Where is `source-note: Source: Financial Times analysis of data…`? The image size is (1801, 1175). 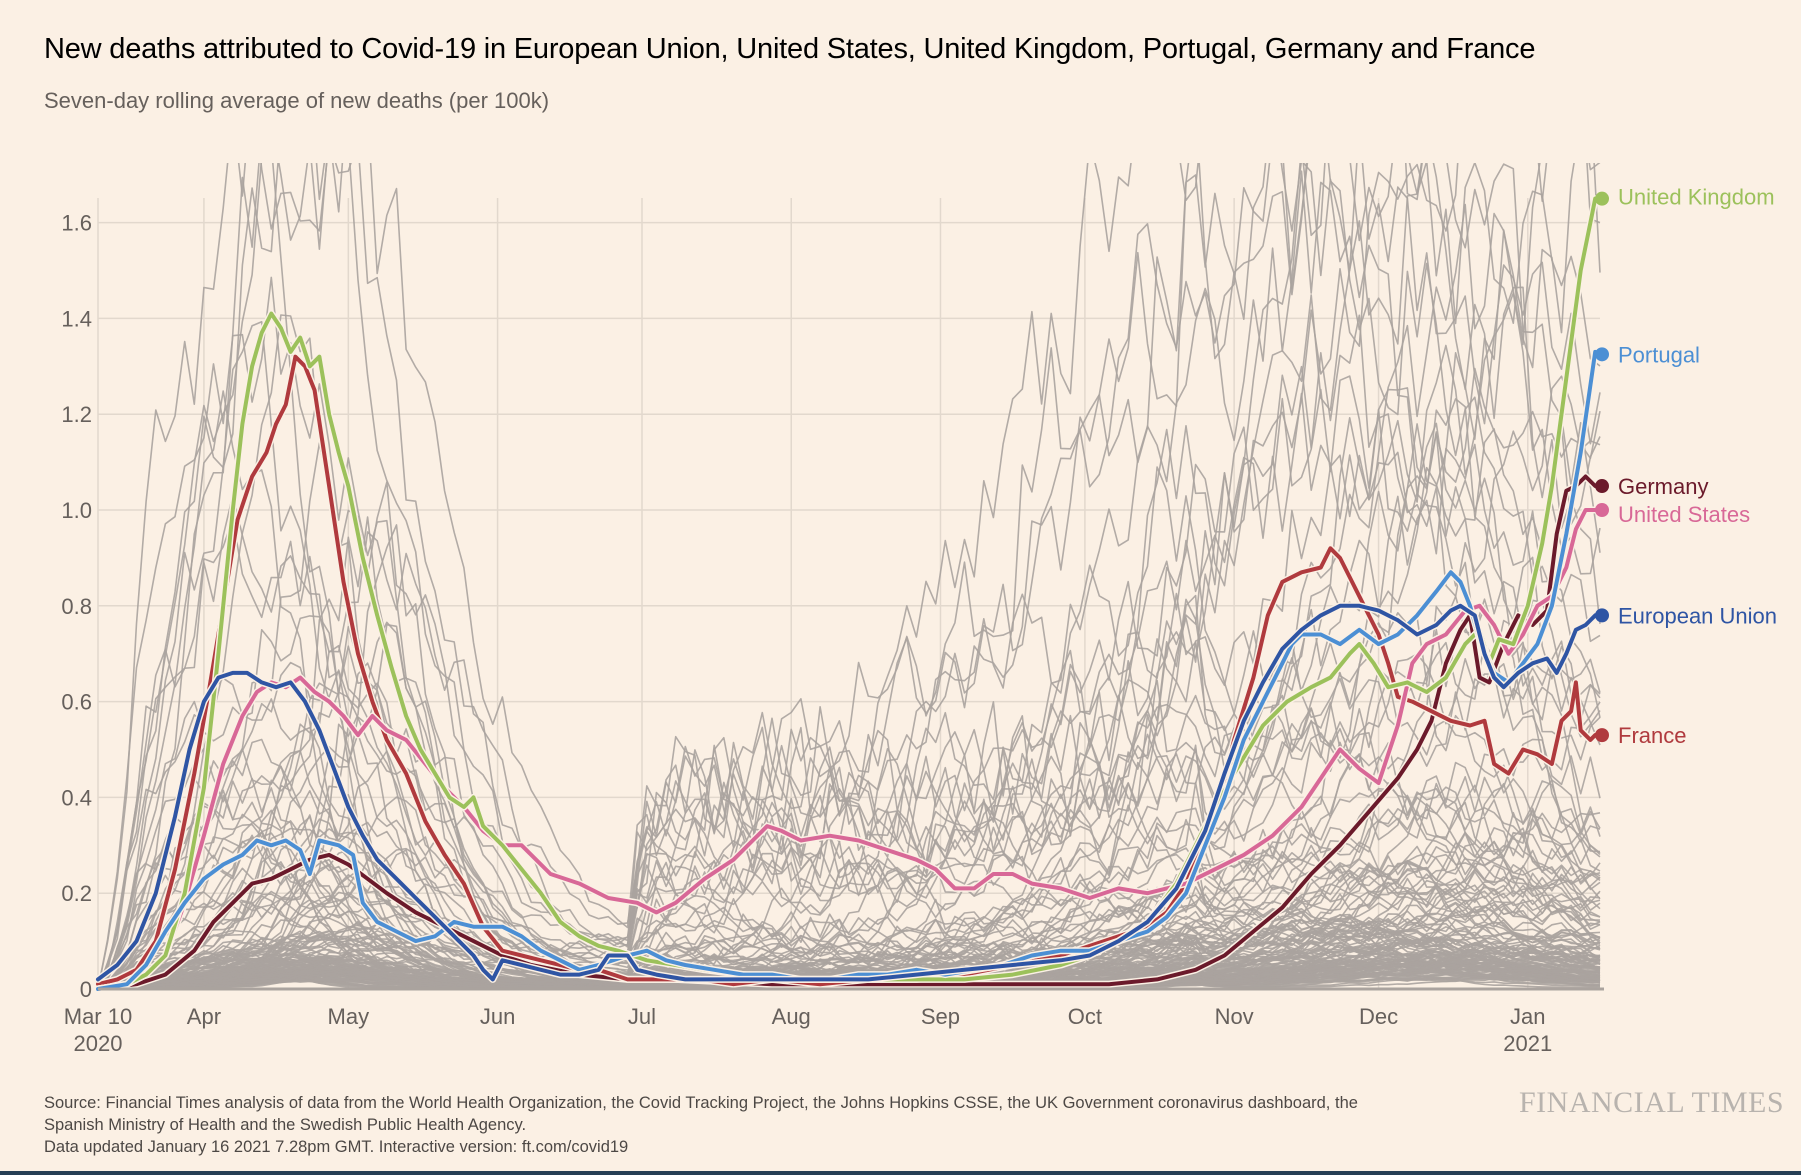 source-note: Source: Financial Times analysis of data… is located at coordinates (764, 1125).